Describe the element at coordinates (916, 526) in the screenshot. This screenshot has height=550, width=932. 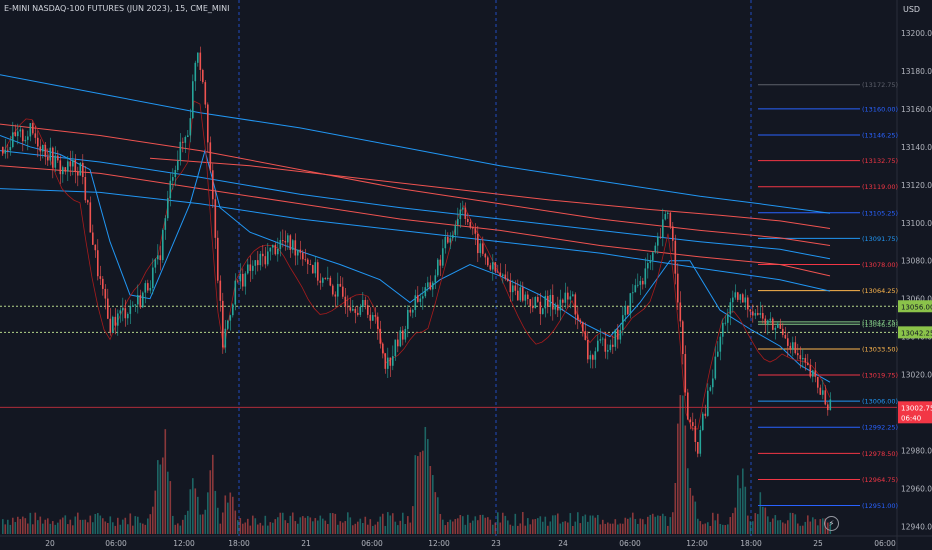
I see `price-tick-label: 12940.00` at that location.